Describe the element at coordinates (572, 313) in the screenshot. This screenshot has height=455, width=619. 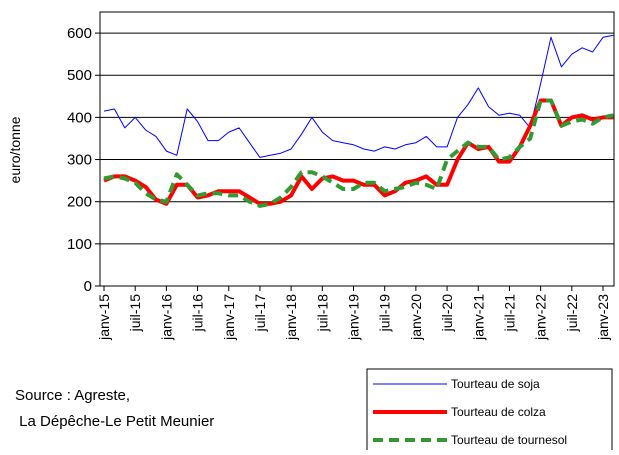
I see `x-tick-label: juil-22` at that location.